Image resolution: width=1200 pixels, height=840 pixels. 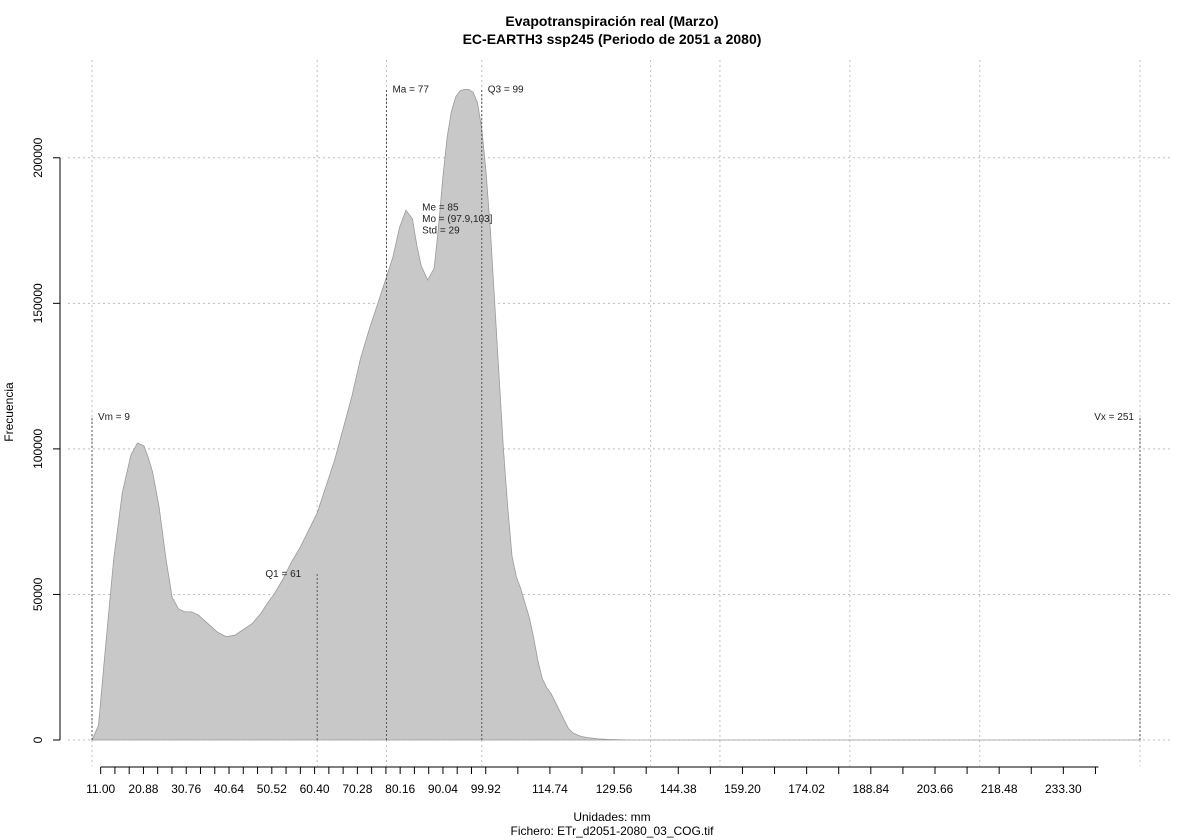 I want to click on stats-line: Std = 29, so click(x=441, y=230).